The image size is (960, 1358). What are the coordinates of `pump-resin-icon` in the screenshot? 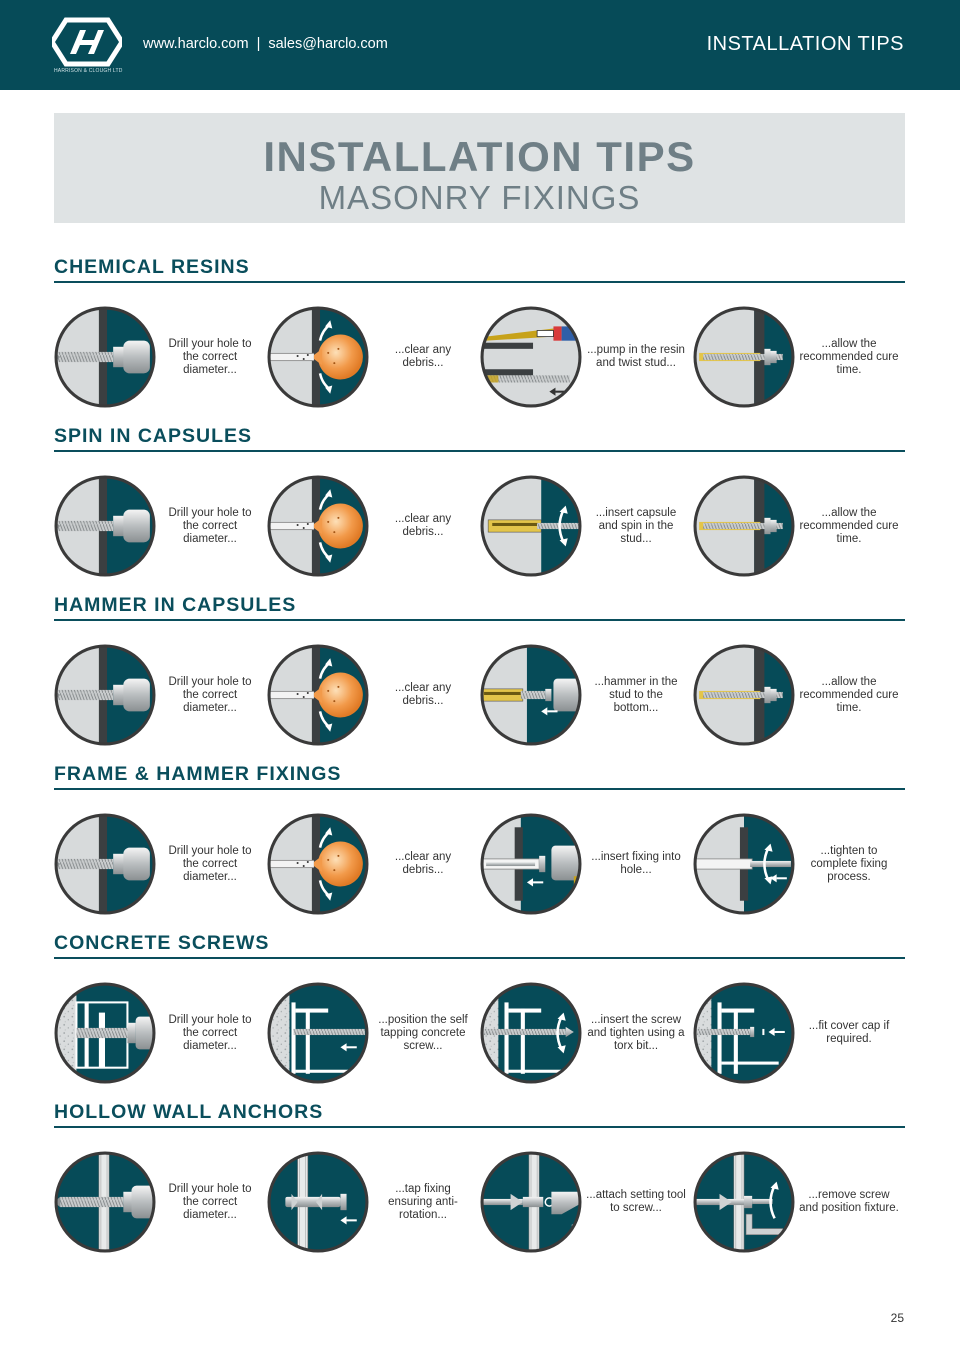 It's located at (531, 357).